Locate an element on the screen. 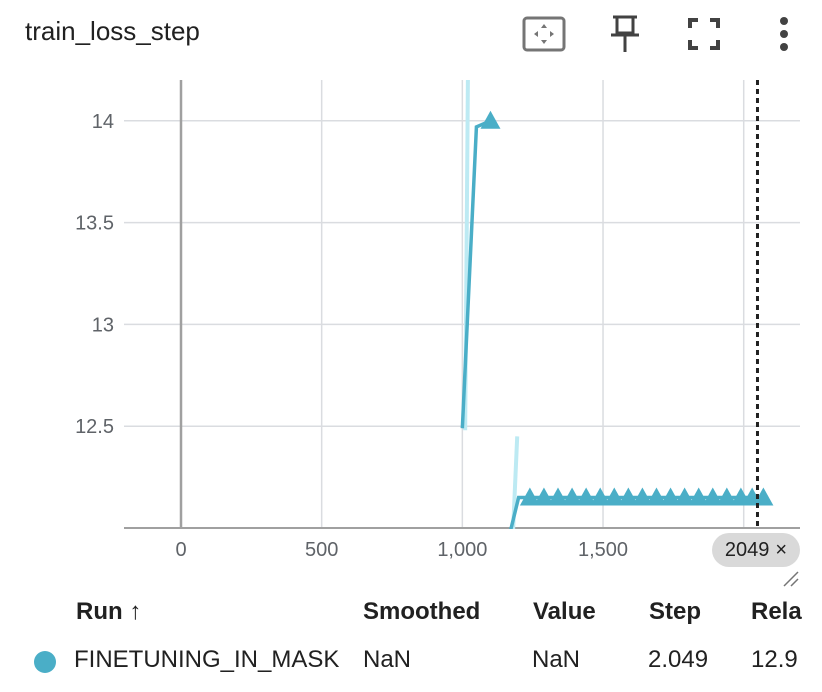 The image size is (822, 692). resize-handle-icon is located at coordinates (791, 579).